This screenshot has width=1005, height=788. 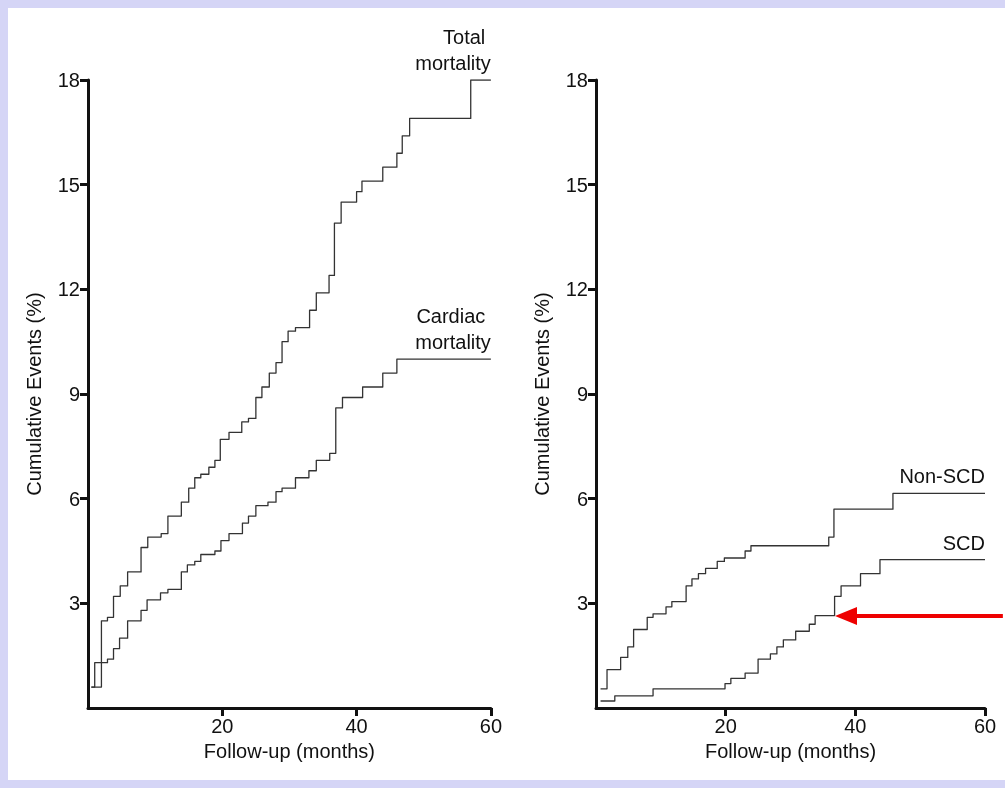 What do you see at coordinates (453, 50) in the screenshot?
I see `series-label: Total mortality` at bounding box center [453, 50].